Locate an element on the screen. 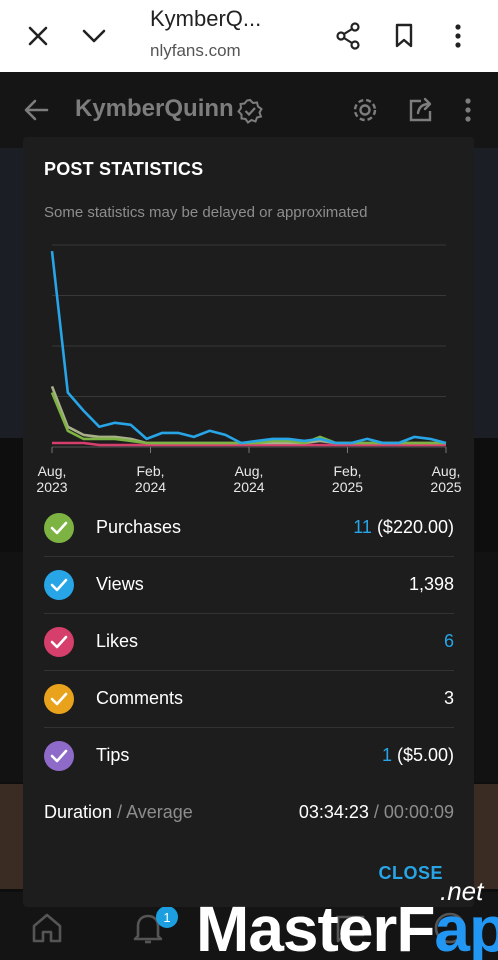 The image size is (498, 960). stat-count: 1,398 is located at coordinates (431, 584).